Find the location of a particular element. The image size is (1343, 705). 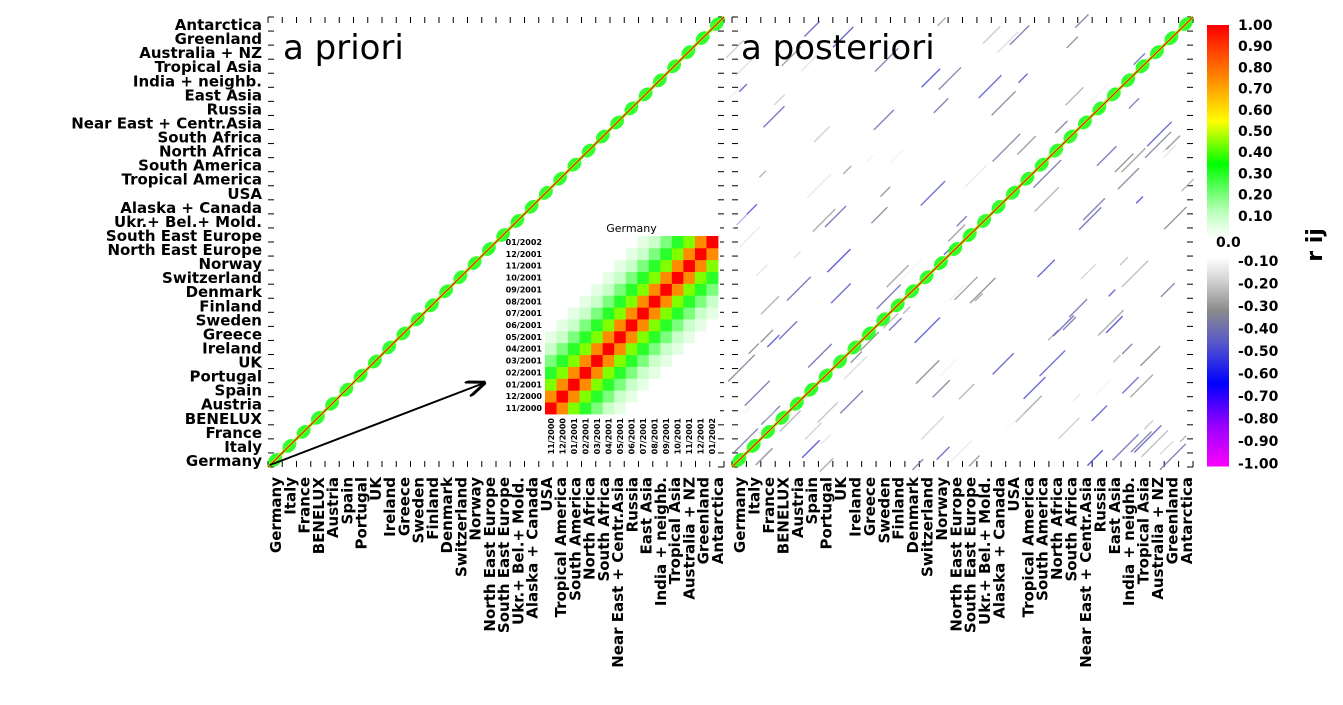

x-tick-label: Russia is located at coordinates (1100, 504).